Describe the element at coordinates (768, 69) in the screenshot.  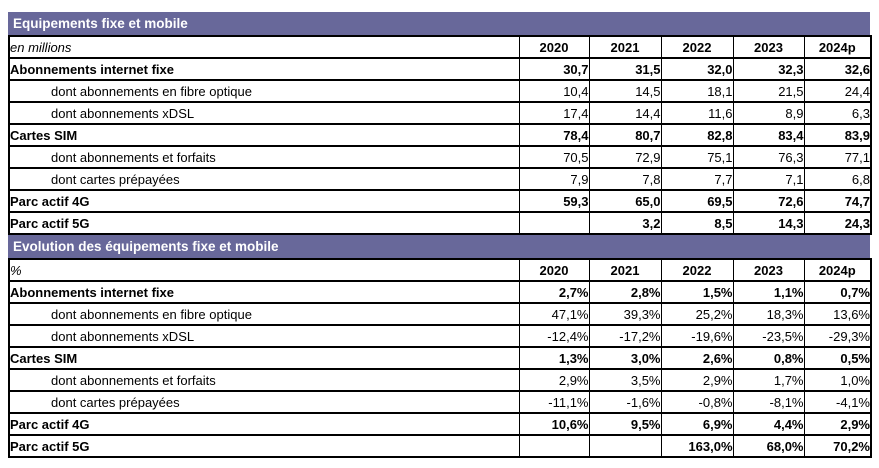
I see `value-cell: 32,3` at that location.